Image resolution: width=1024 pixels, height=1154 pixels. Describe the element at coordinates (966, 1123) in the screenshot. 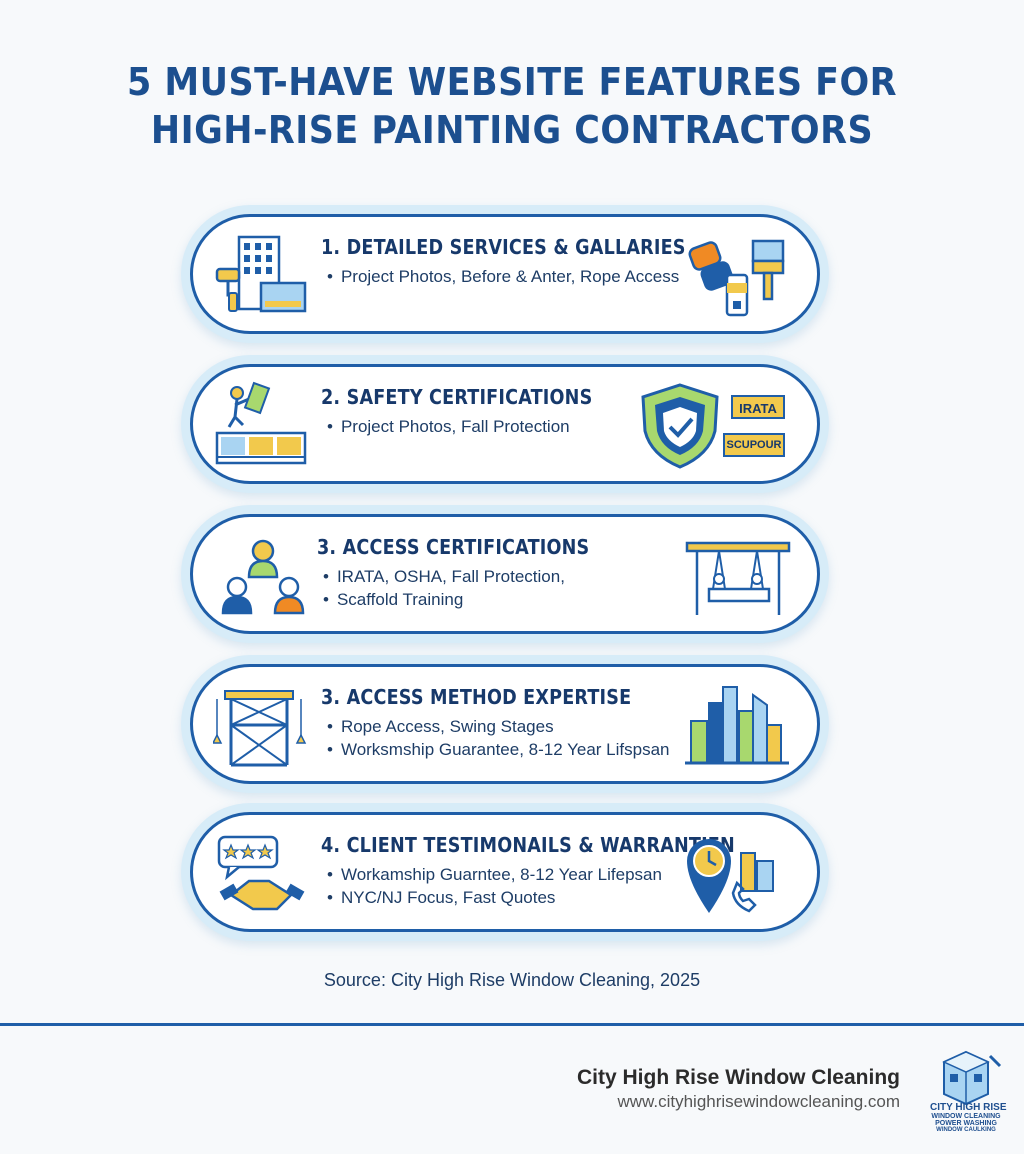

I see `logo-line-3: POWER WASHING` at that location.